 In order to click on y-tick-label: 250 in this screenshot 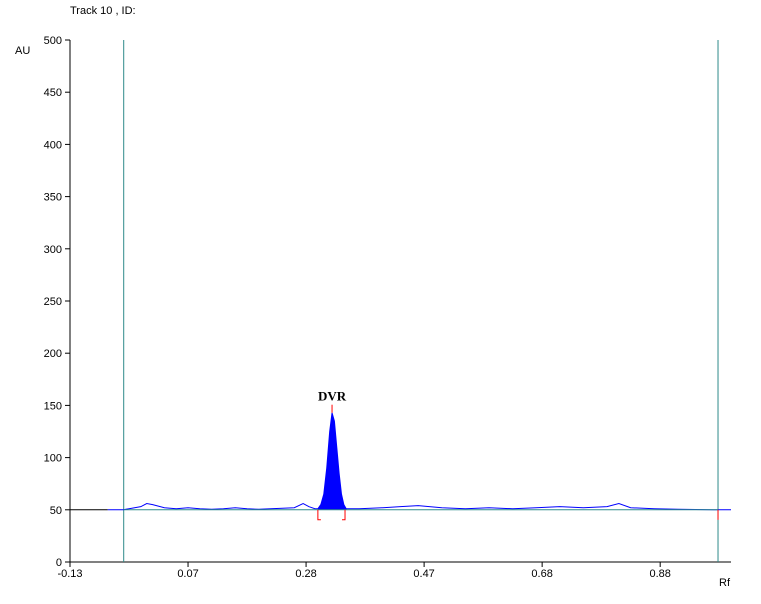, I will do `click(53, 302)`.